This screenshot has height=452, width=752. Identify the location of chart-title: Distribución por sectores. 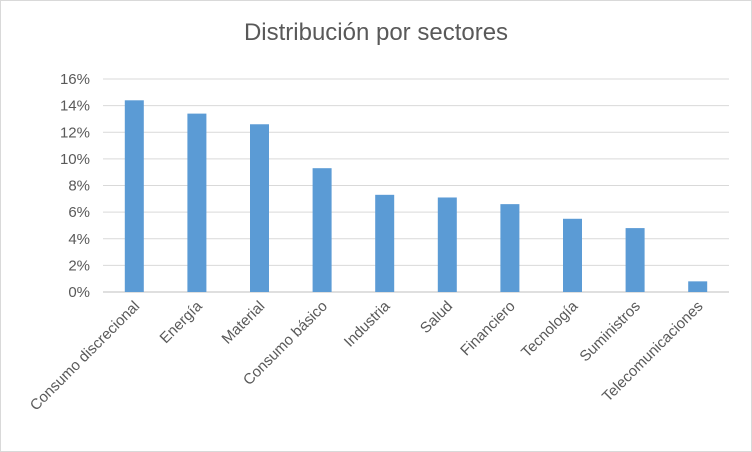
(376, 32).